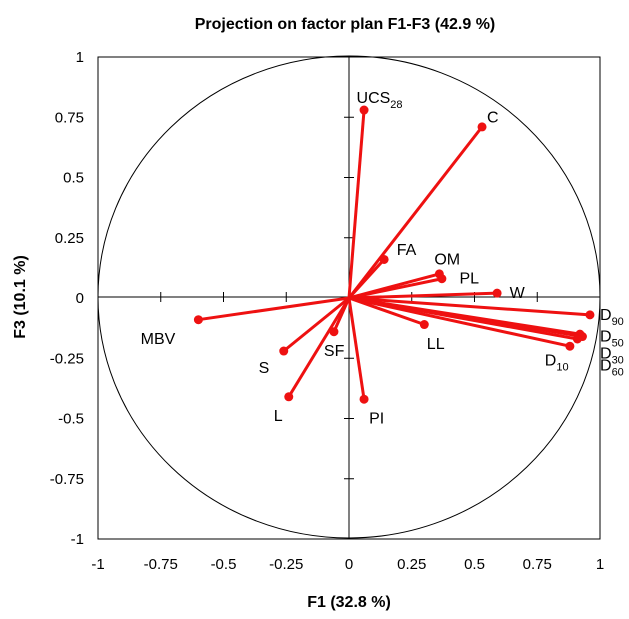  Describe the element at coordinates (474, 564) in the screenshot. I see `x-tick-label: 0.5` at that location.